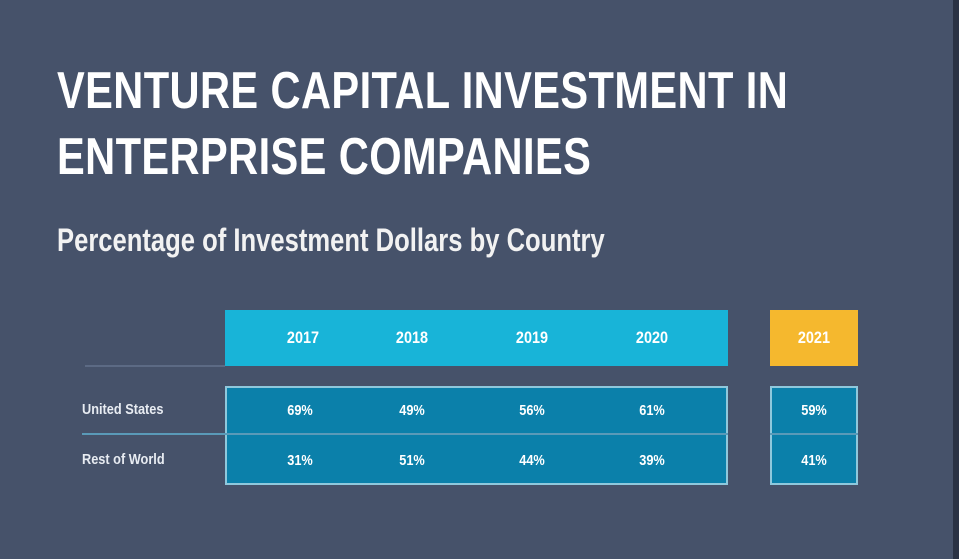  Describe the element at coordinates (652, 460) in the screenshot. I see `cell-row-2020: 39%` at that location.